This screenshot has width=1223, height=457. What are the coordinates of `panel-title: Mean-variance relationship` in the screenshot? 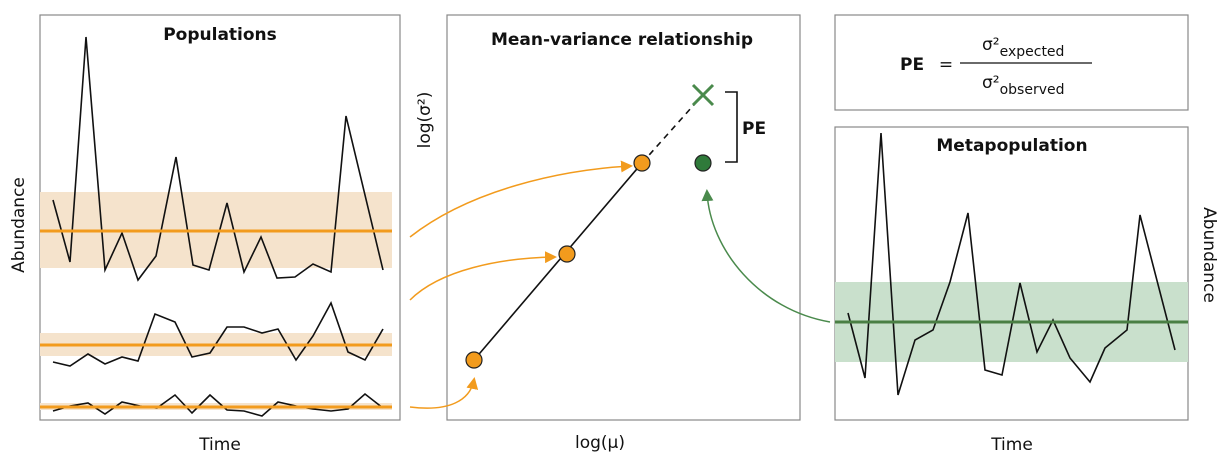 It's located at (622, 40).